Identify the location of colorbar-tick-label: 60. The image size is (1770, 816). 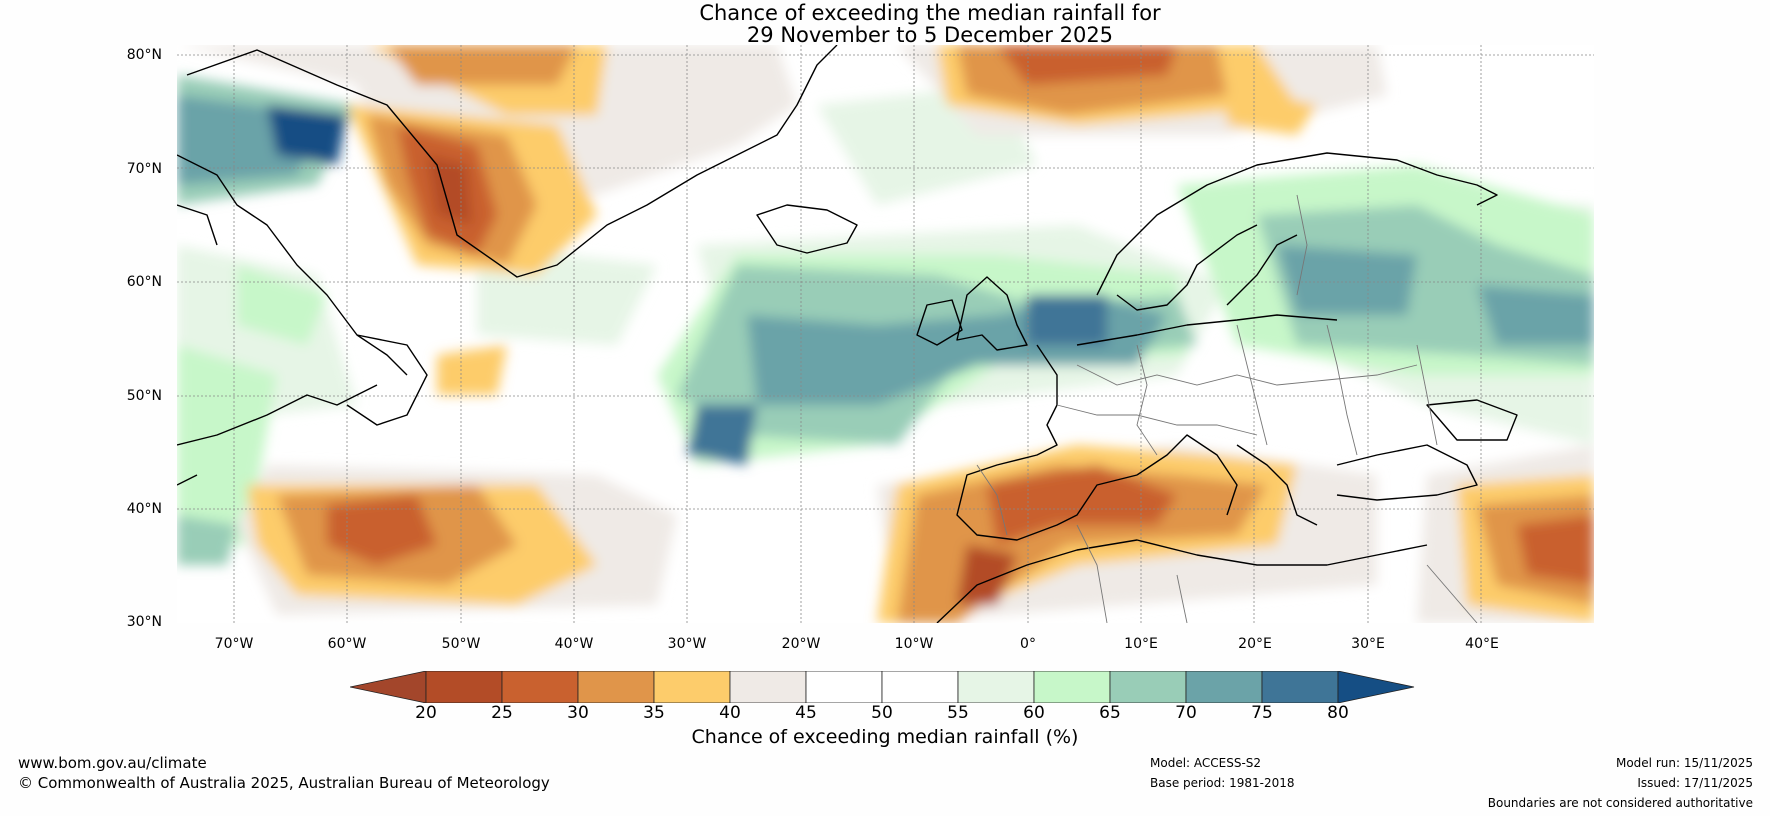
(1034, 713).